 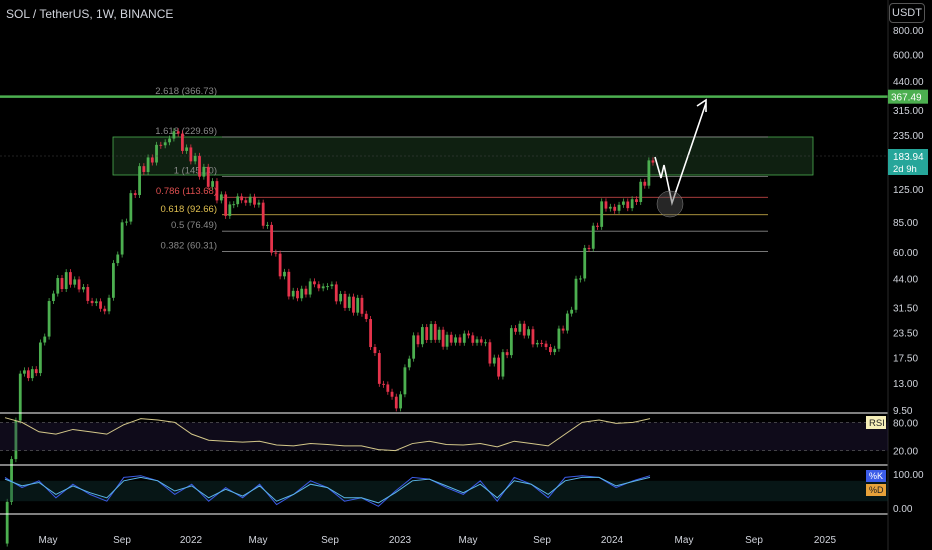 What do you see at coordinates (905, 253) in the screenshot?
I see `price-tick-label: 60.00` at bounding box center [905, 253].